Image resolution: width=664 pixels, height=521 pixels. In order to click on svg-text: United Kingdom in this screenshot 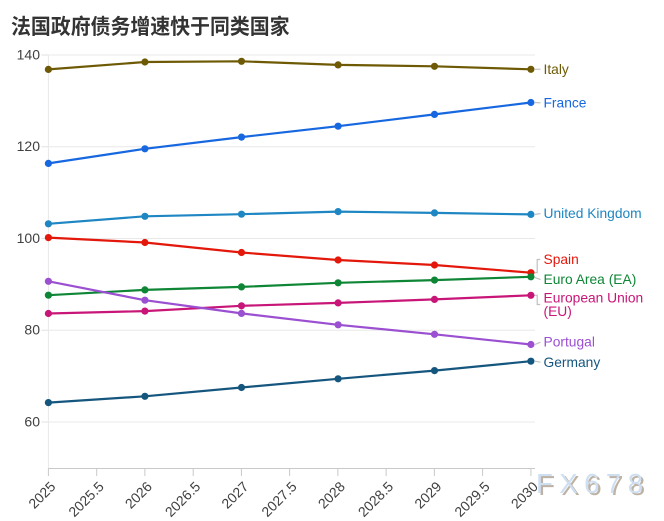, I will do `click(593, 213)`.